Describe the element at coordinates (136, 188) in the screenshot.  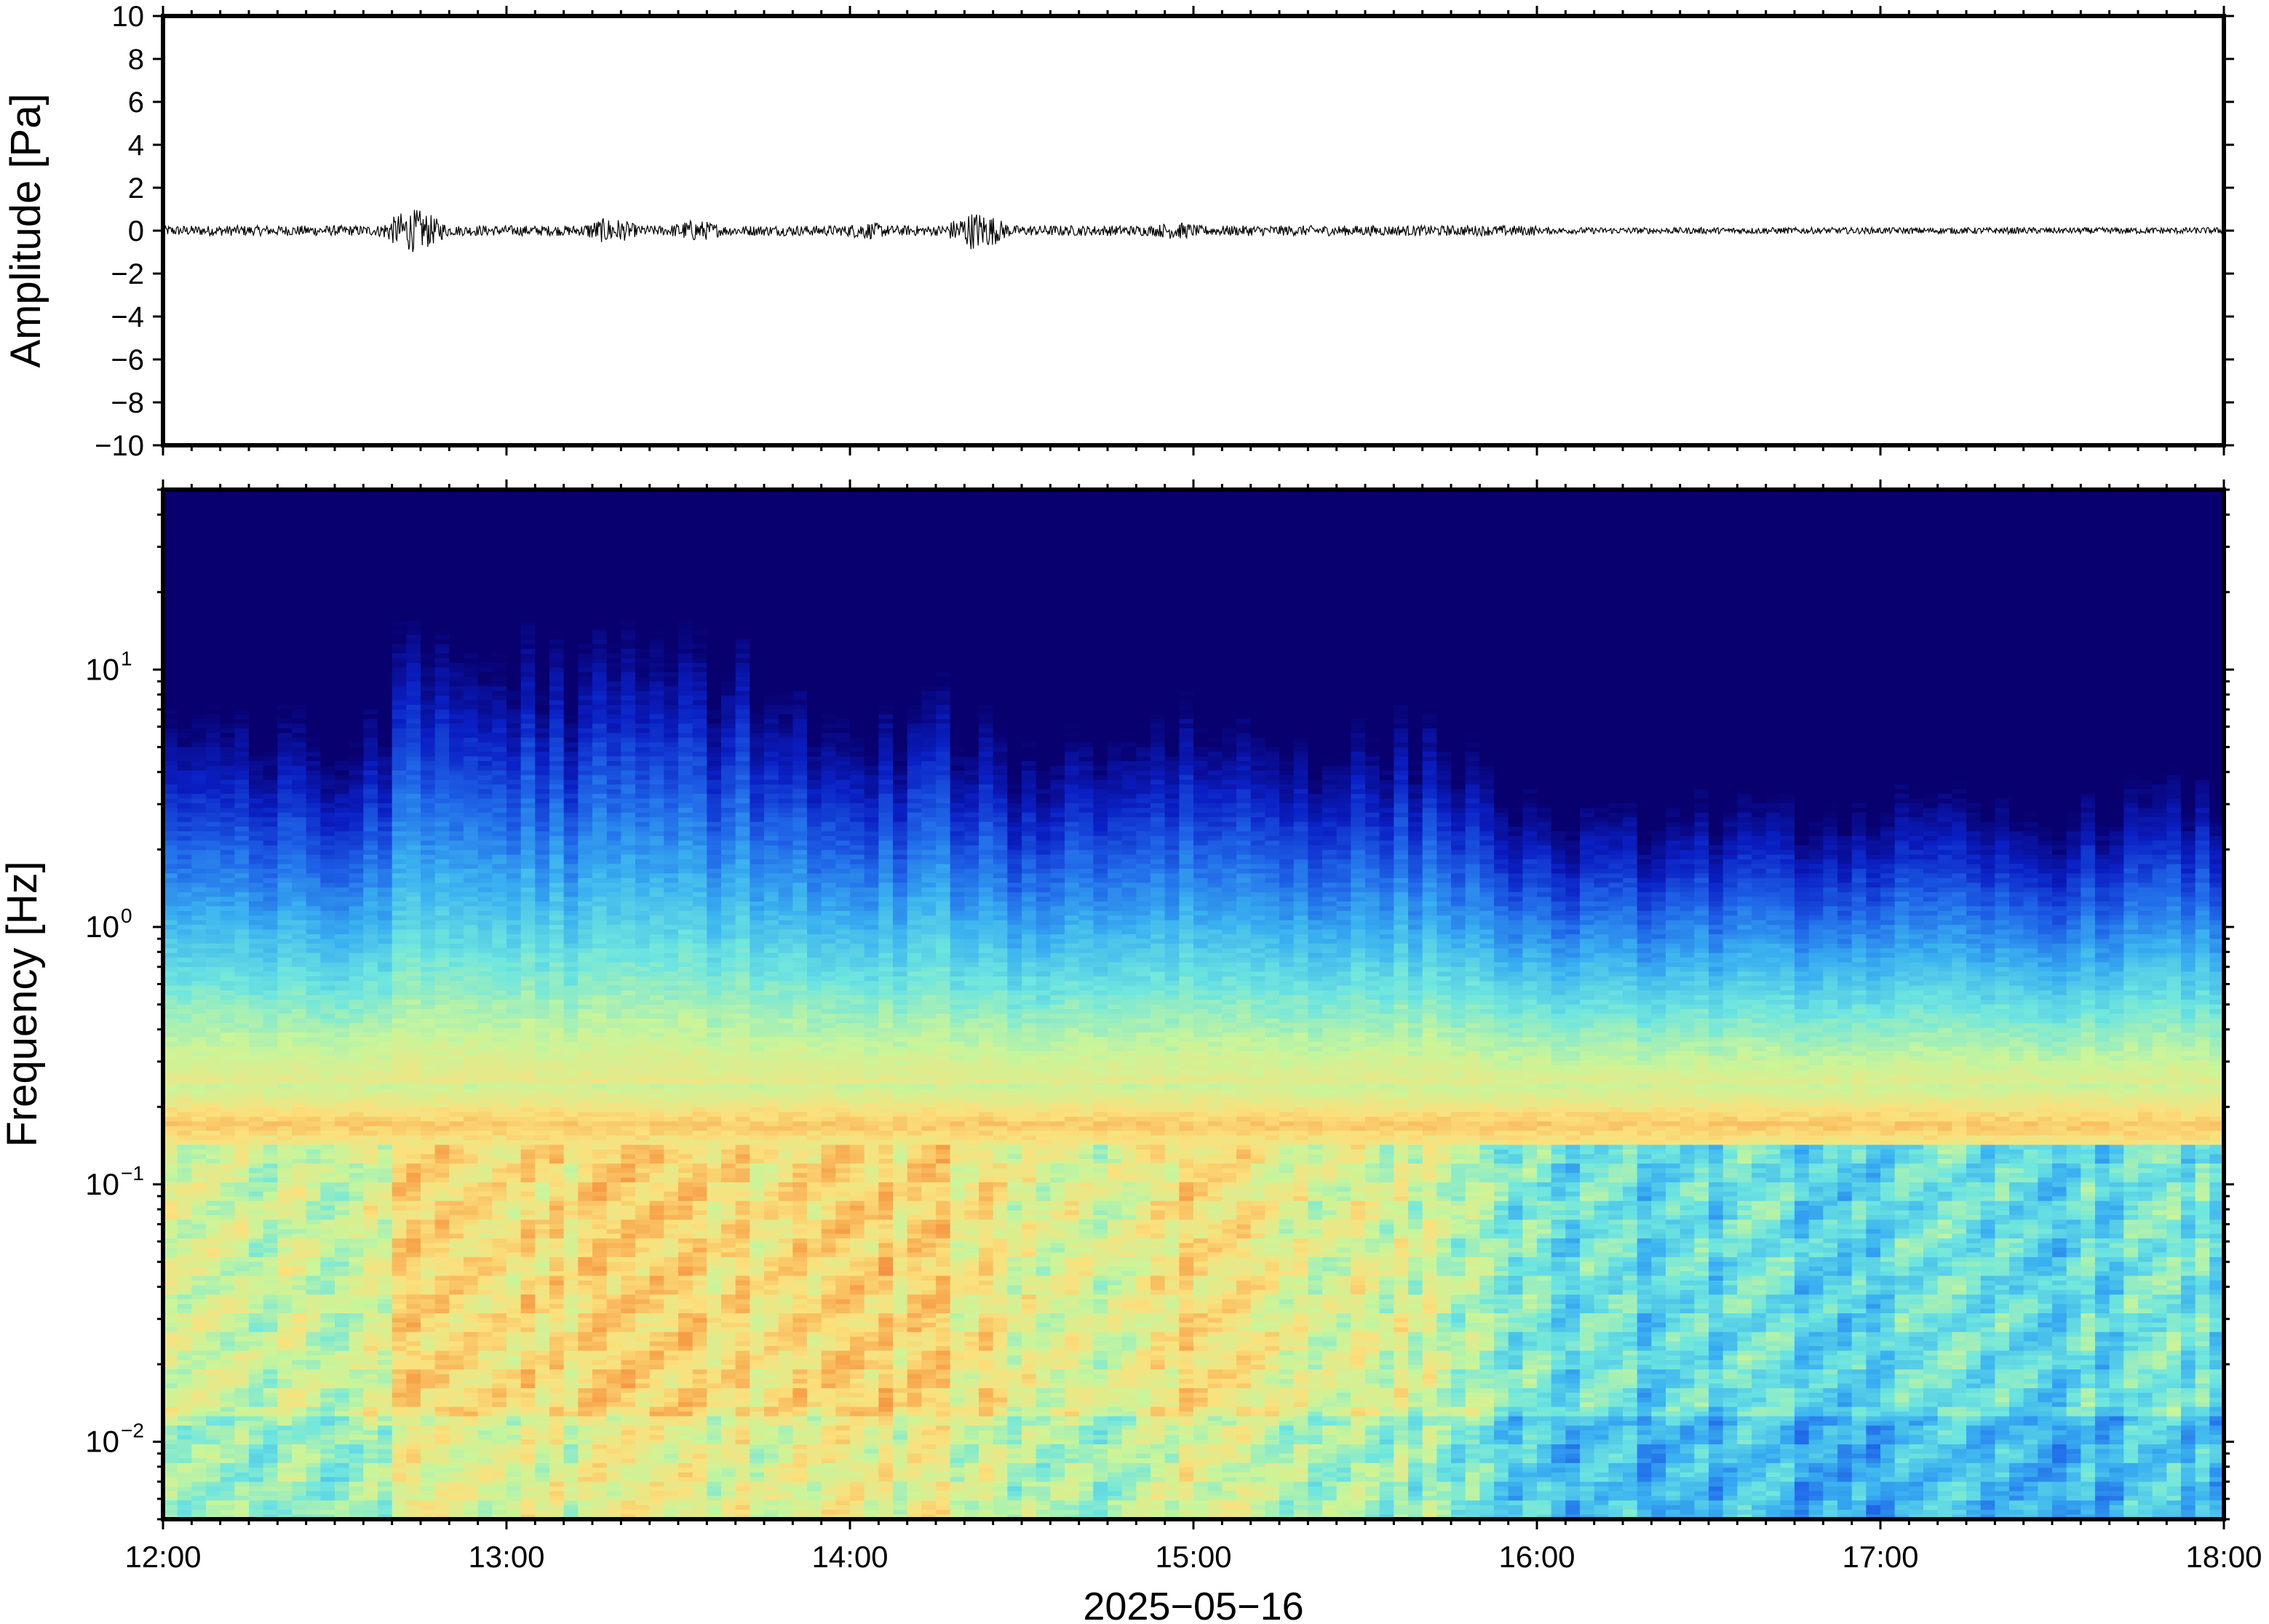
I see `waveform-ytick-label: 2` at that location.